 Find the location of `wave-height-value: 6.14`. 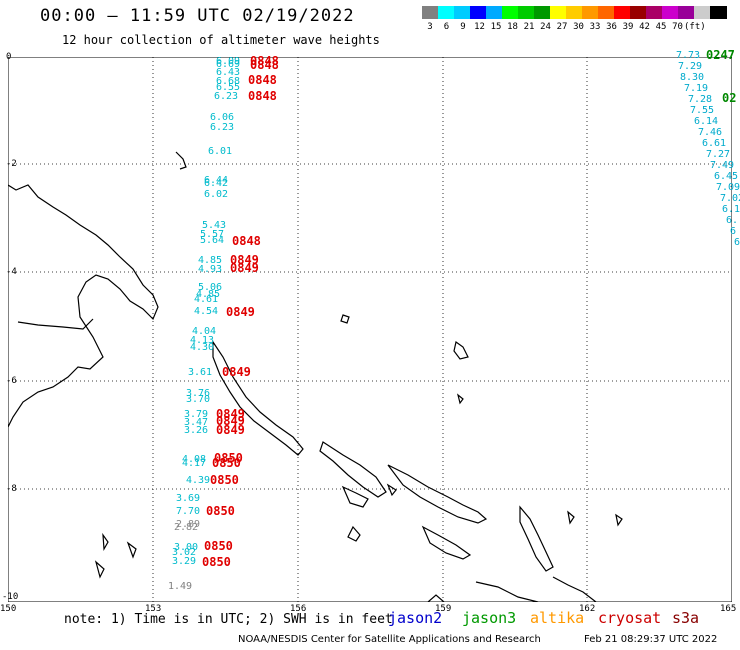

wave-height-value: 6.14 is located at coordinates (706, 121).